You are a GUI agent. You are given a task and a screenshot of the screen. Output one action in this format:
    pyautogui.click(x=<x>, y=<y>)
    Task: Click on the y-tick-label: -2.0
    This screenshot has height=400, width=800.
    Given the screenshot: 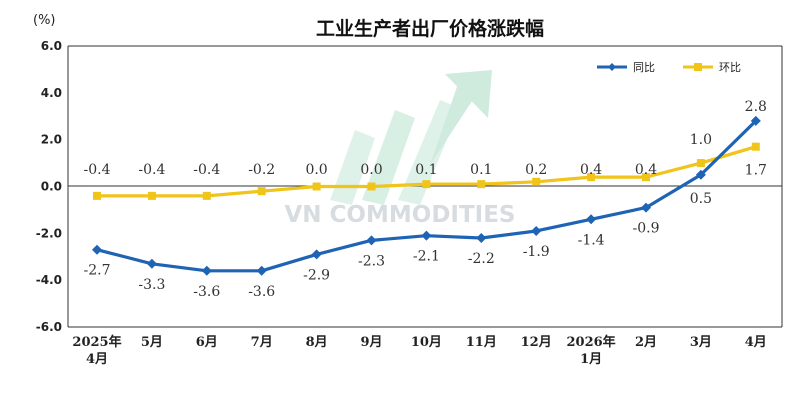 What is the action you would take?
    pyautogui.click(x=49, y=233)
    